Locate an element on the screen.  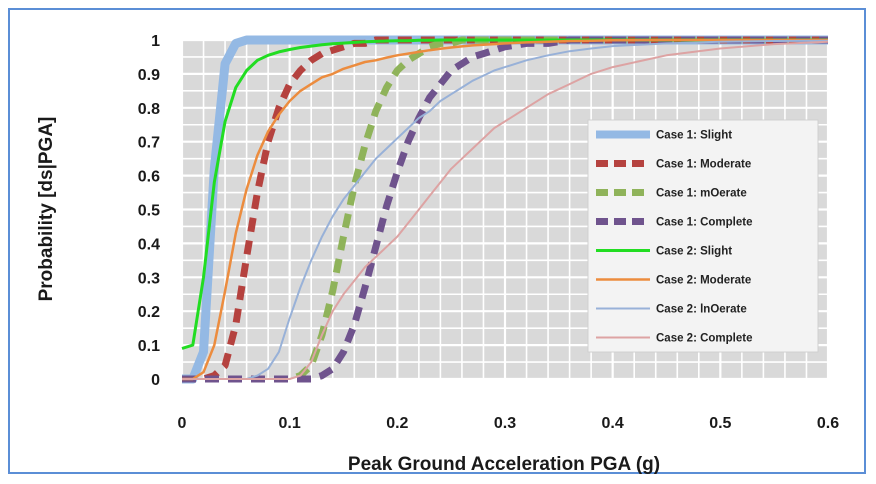
legend-box is located at coordinates (703, 236).